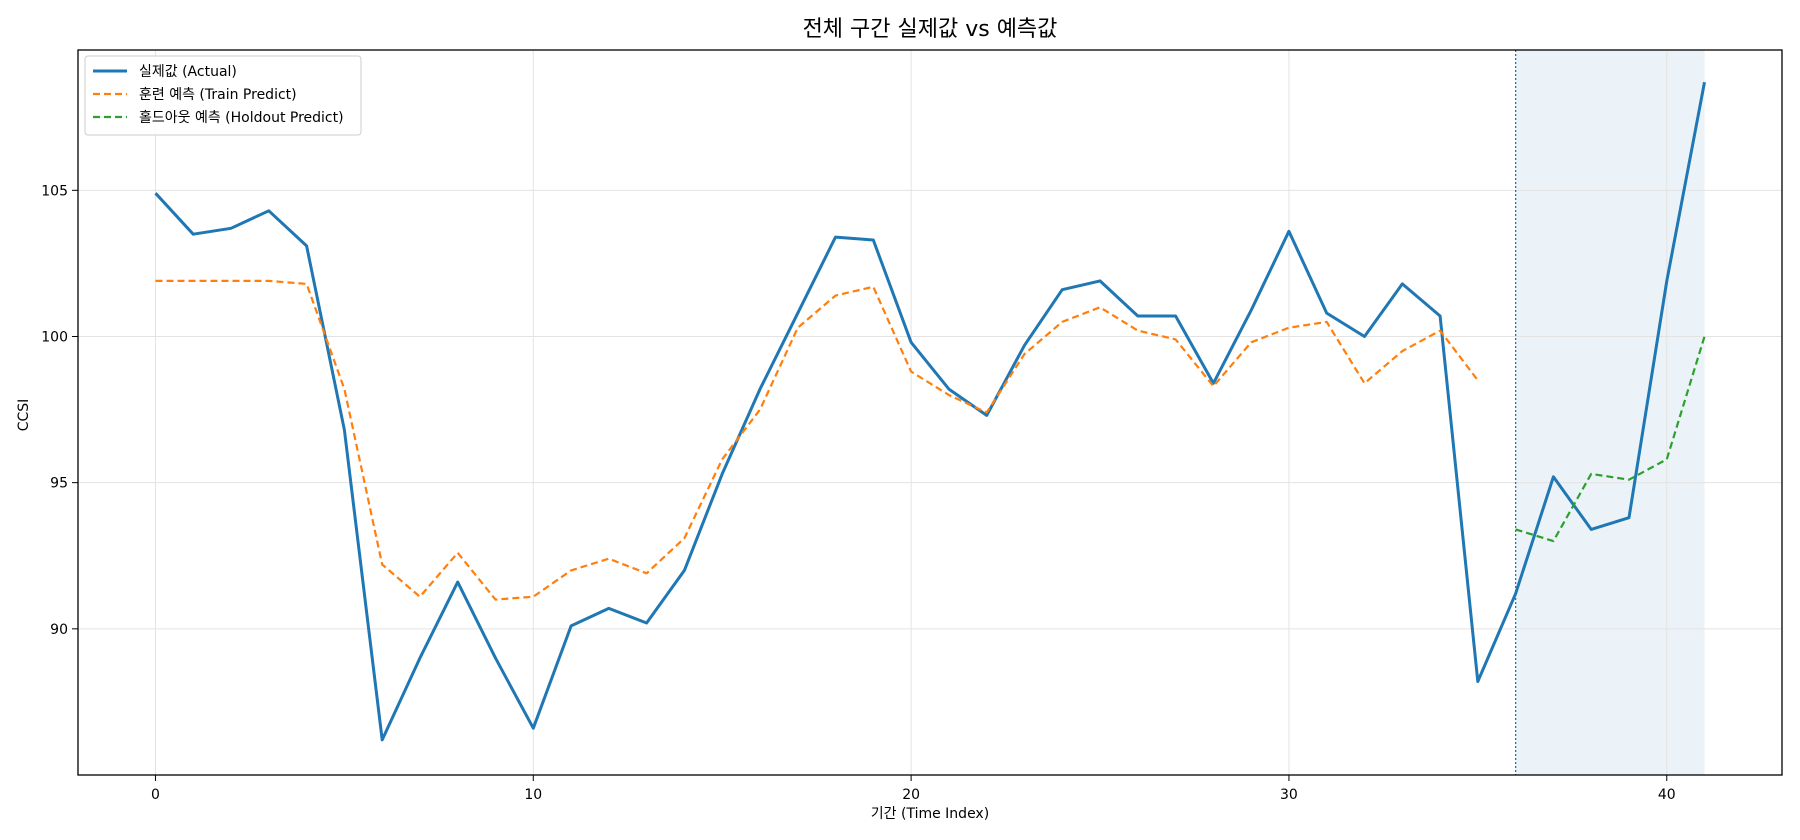 The height and width of the screenshot is (840, 1800). What do you see at coordinates (218, 95) in the screenshot?
I see `legend-label-1: 훈련 예측 (Train Predict)` at bounding box center [218, 95].